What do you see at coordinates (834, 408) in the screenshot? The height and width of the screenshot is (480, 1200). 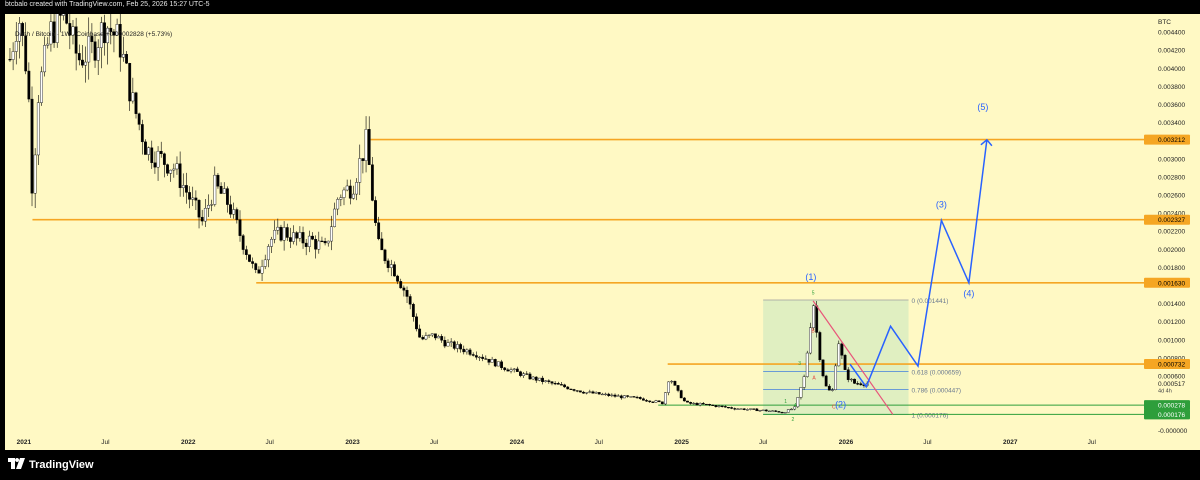 I see `sub-wave-label: C` at bounding box center [834, 408].